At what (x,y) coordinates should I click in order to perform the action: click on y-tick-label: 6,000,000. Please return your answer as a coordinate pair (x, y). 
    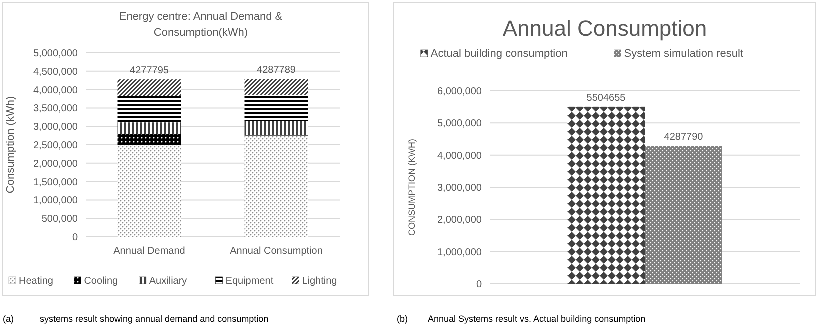
    Looking at the image, I should click on (460, 92).